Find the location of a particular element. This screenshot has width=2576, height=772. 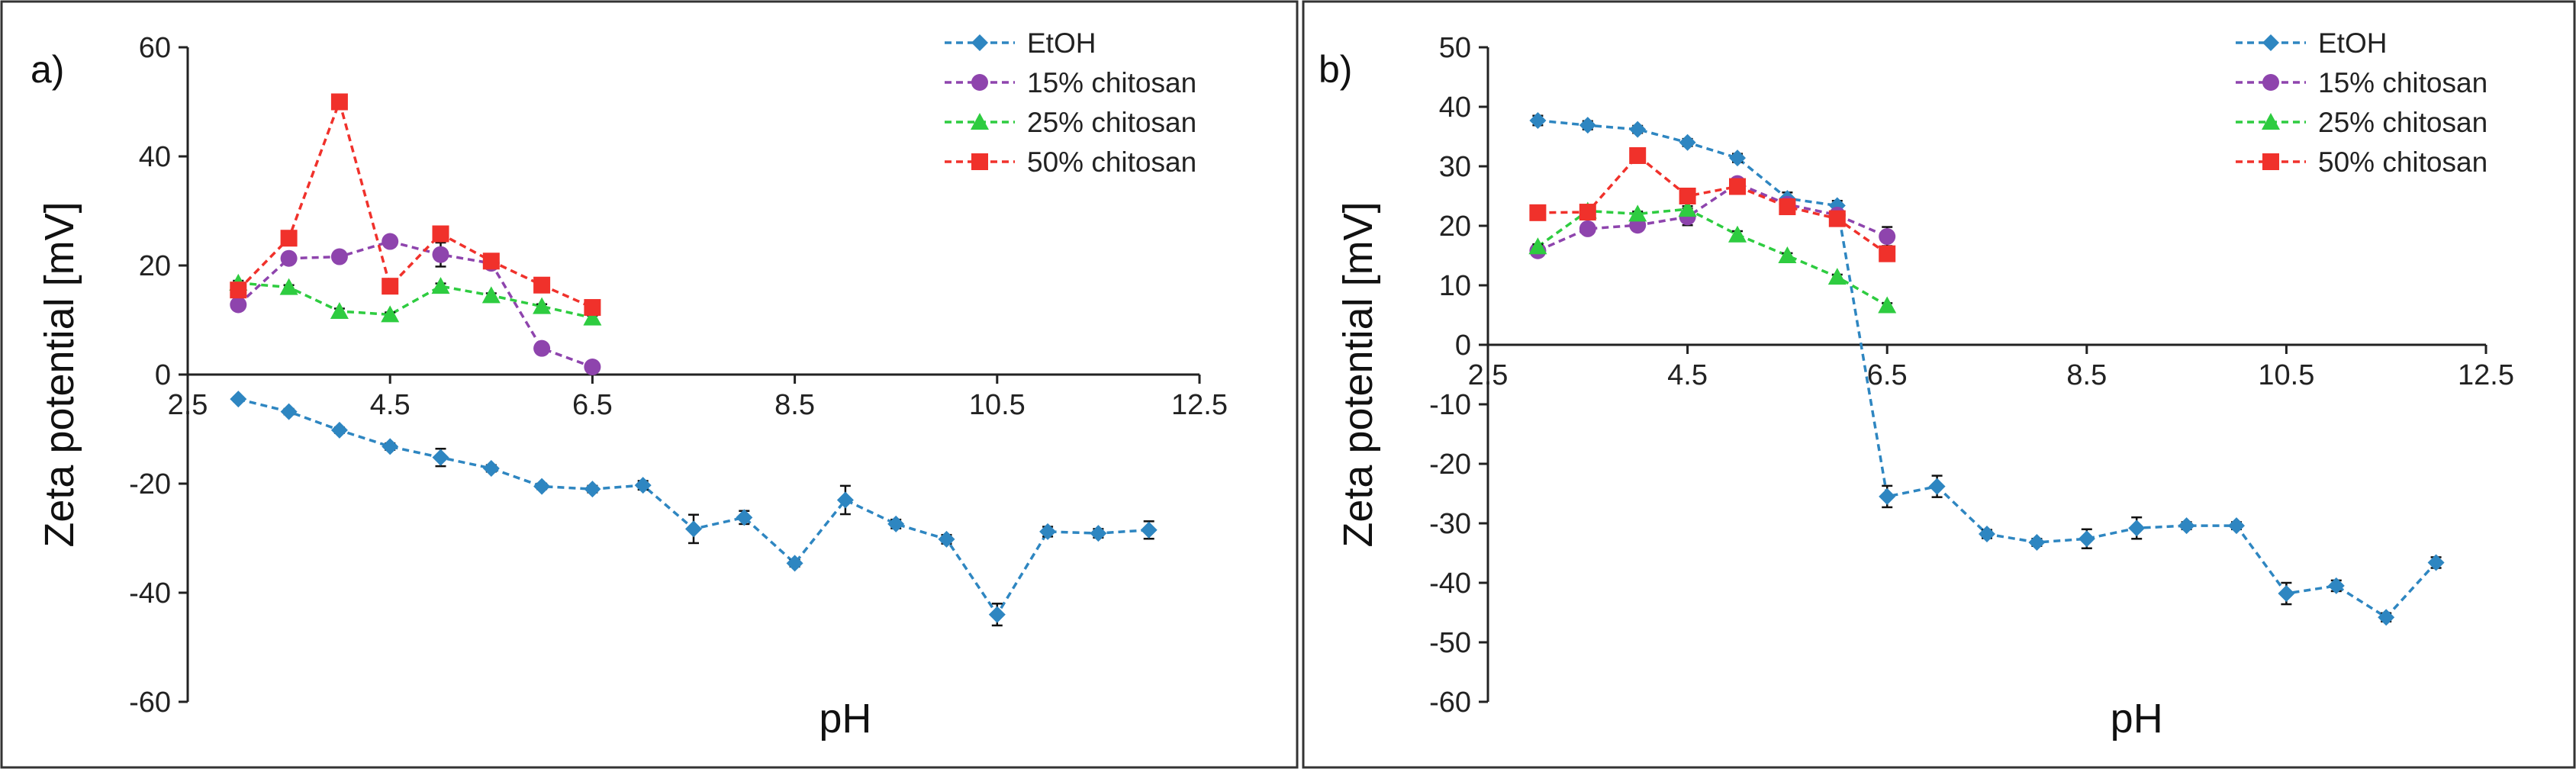

panel-b-x-tick-label: 12.5 is located at coordinates (2486, 375).